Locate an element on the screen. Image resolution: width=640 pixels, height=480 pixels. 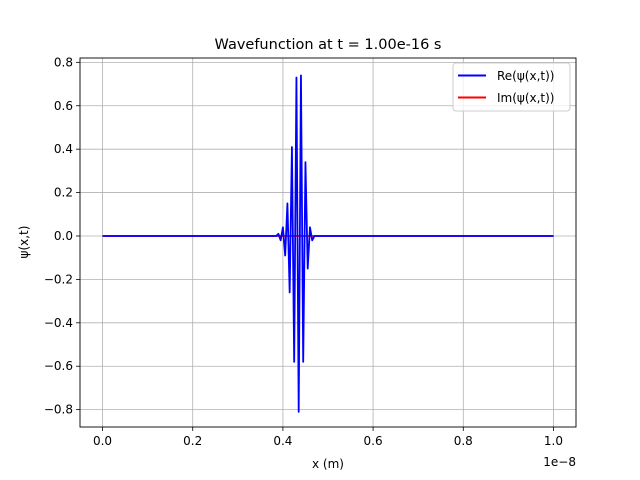
y-tick-label: 0.0 is located at coordinates (63, 236).